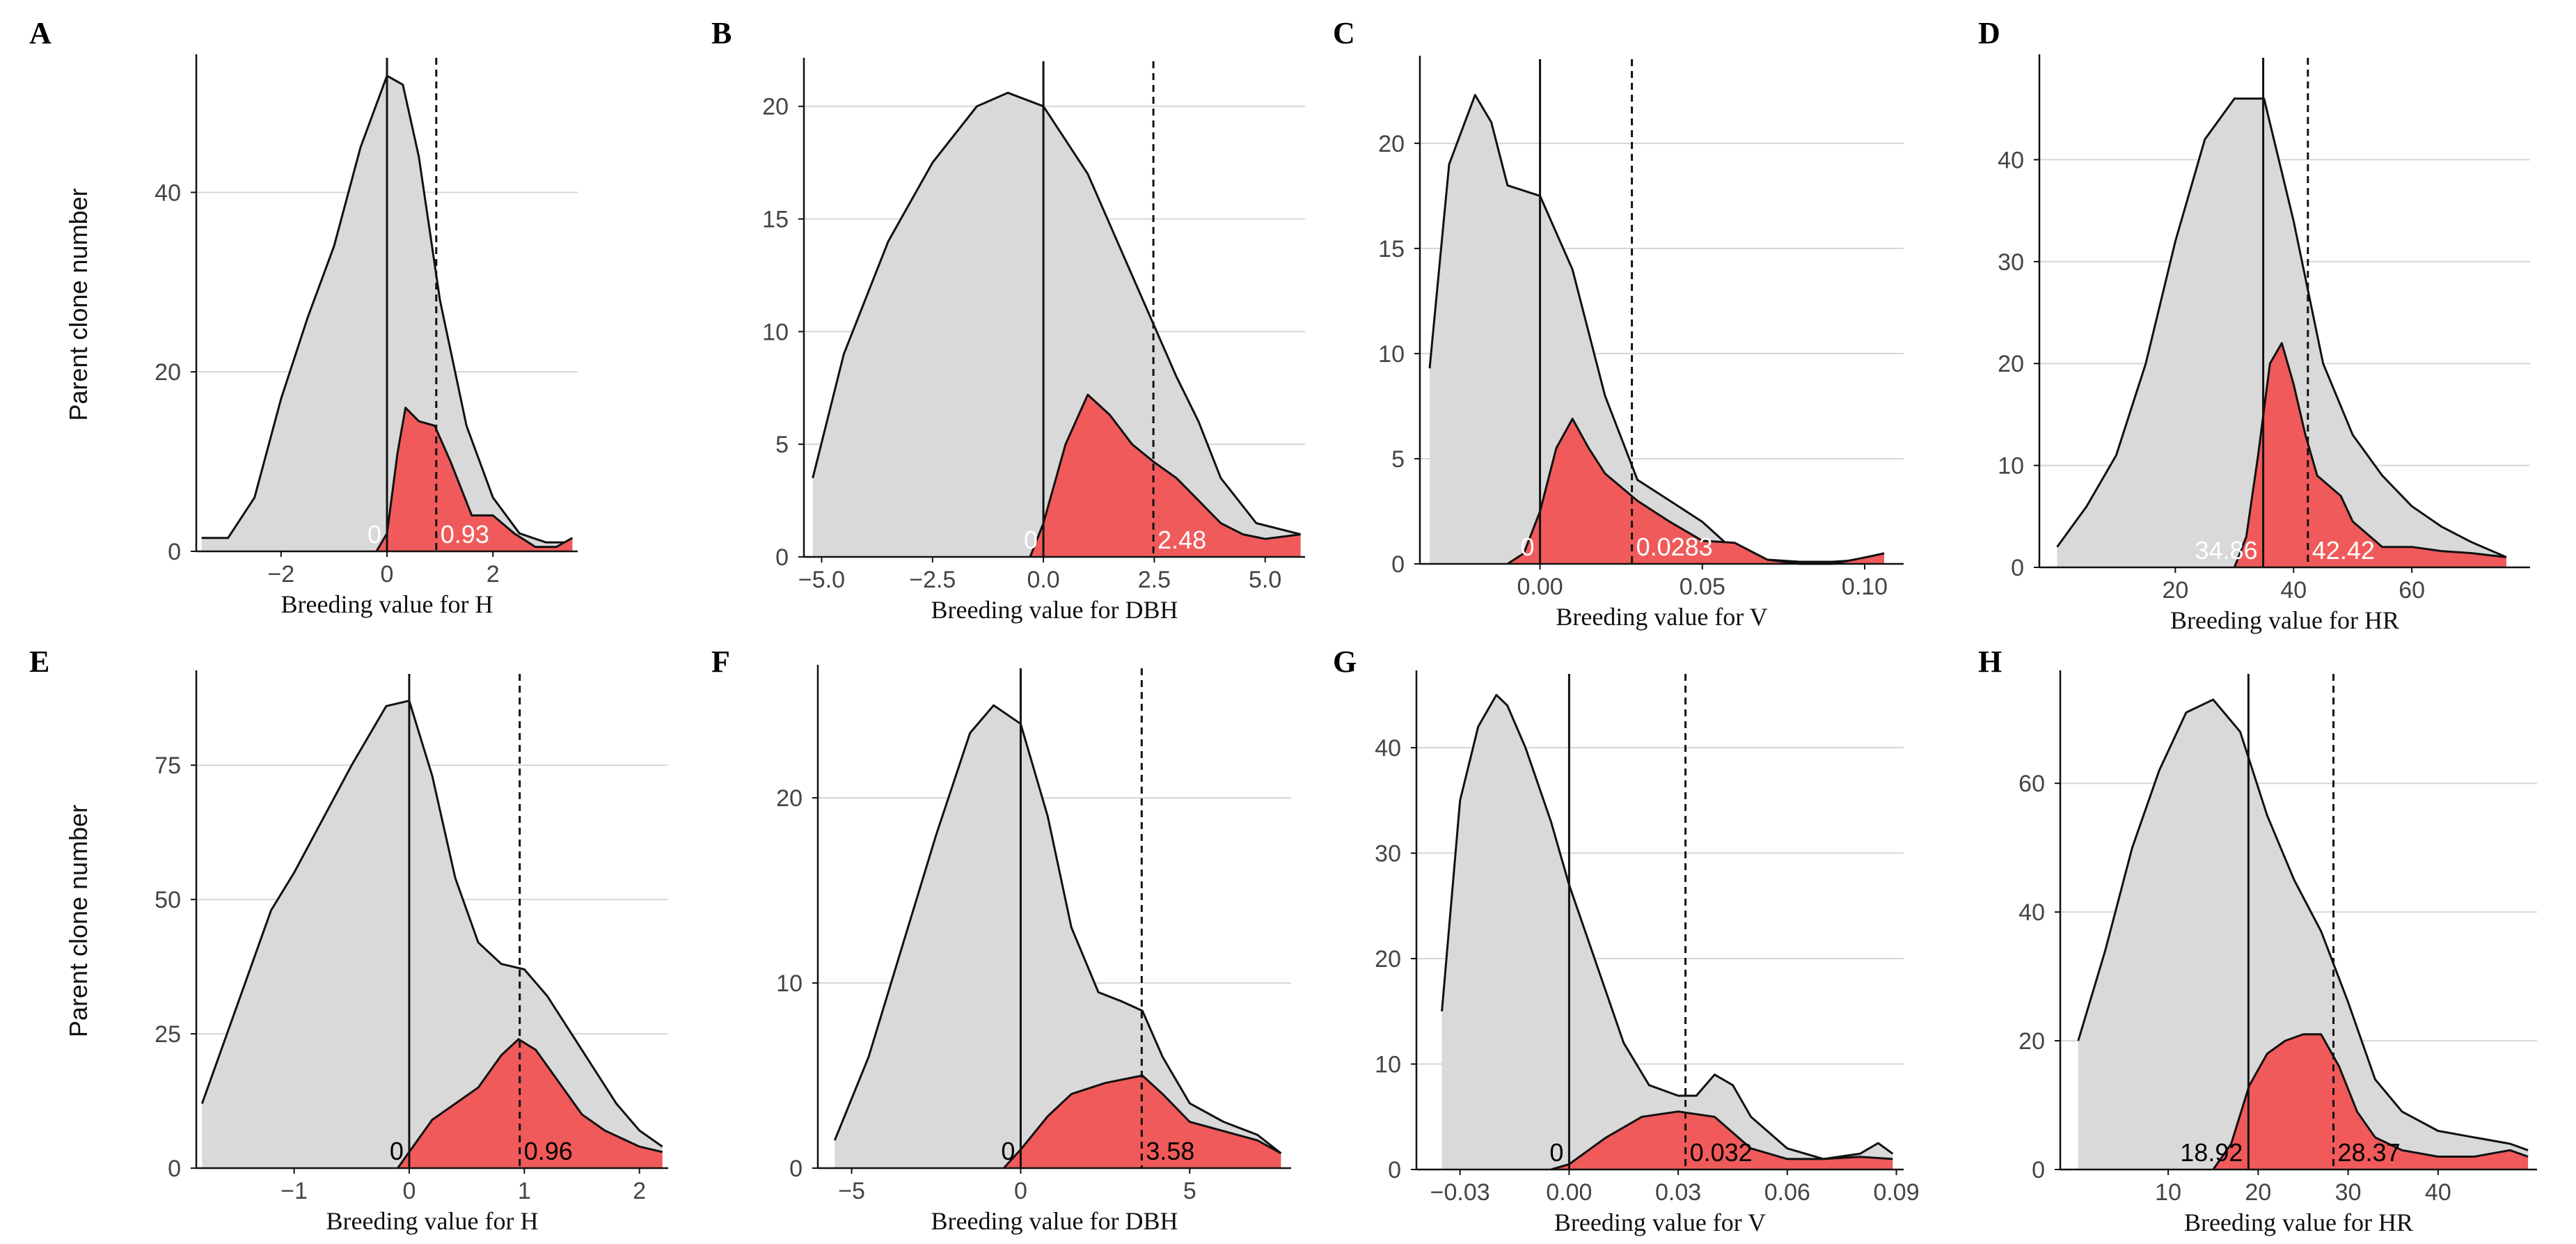 The image size is (2576, 1244). Describe the element at coordinates (1674, 547) in the screenshot. I see `mean-label-selected: 0.0283` at that location.